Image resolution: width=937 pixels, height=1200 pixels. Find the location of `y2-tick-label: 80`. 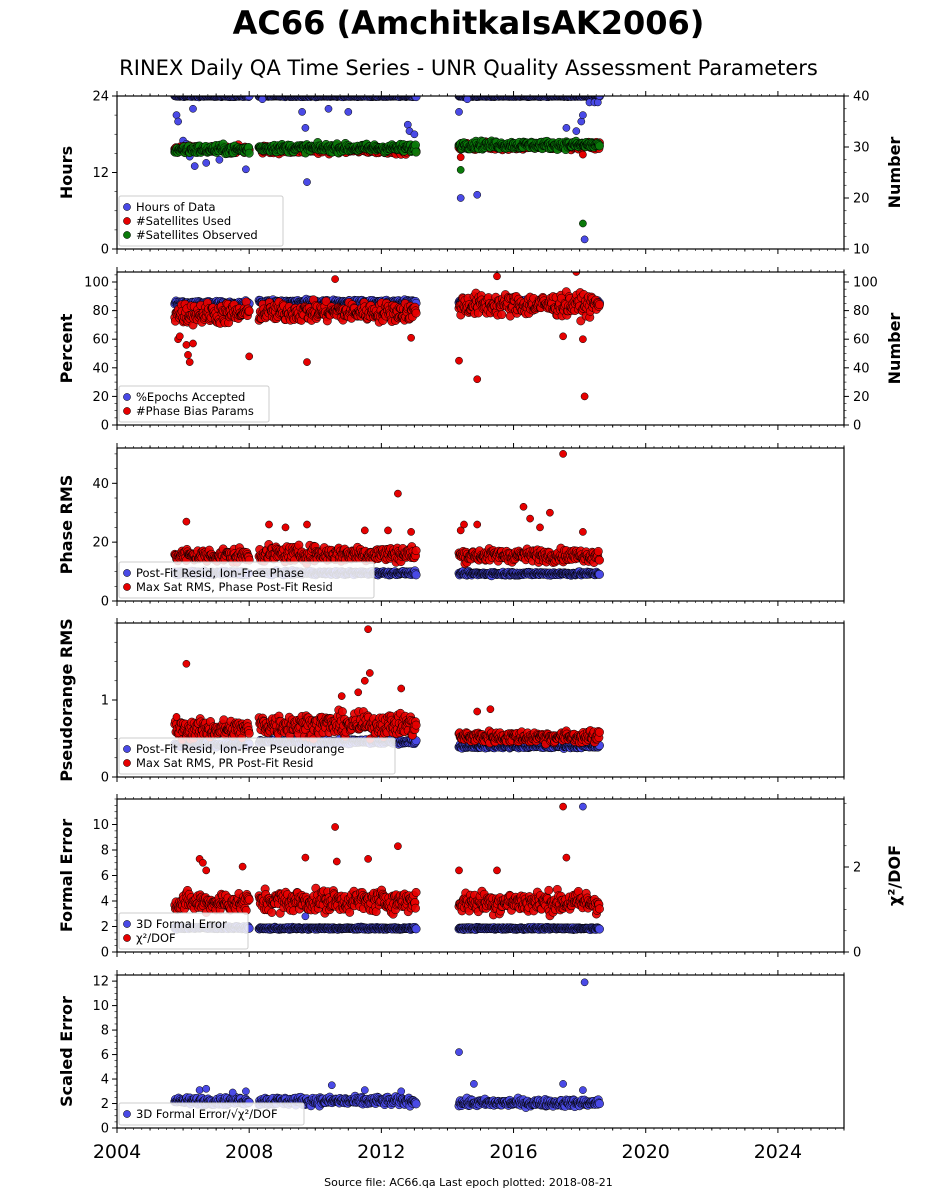

y2-tick-label: 80 is located at coordinates (861, 311).